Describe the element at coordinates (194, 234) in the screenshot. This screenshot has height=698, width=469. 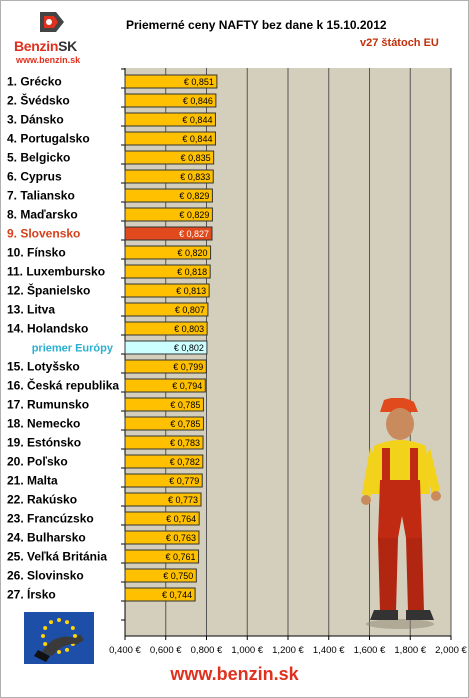
I see `data-label: € 0,827` at that location.